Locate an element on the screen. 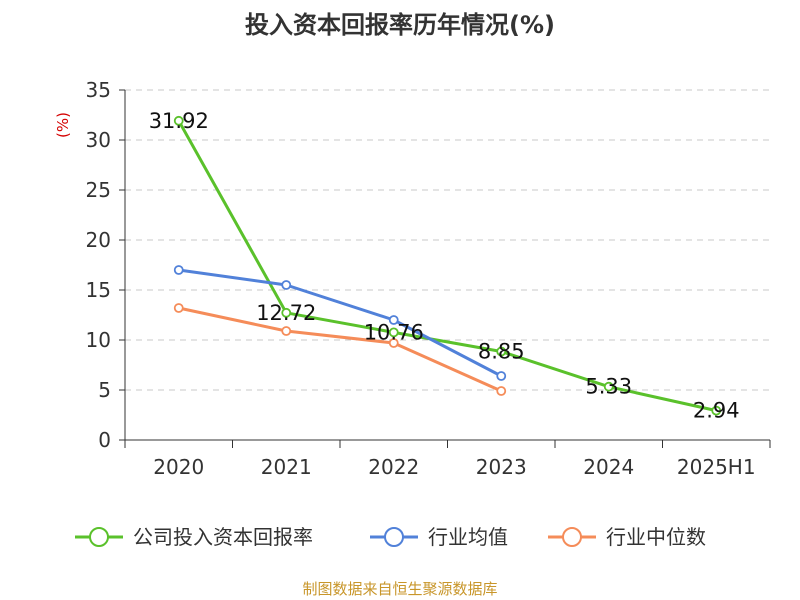 This screenshot has height=600, width=800. x-tick-label: 2023 is located at coordinates (501, 467).